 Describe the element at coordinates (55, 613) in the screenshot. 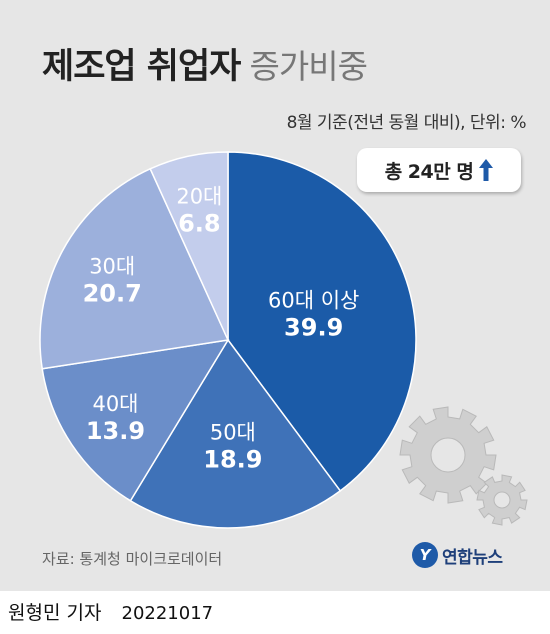

I see `byline-name: 원형민 기자` at that location.